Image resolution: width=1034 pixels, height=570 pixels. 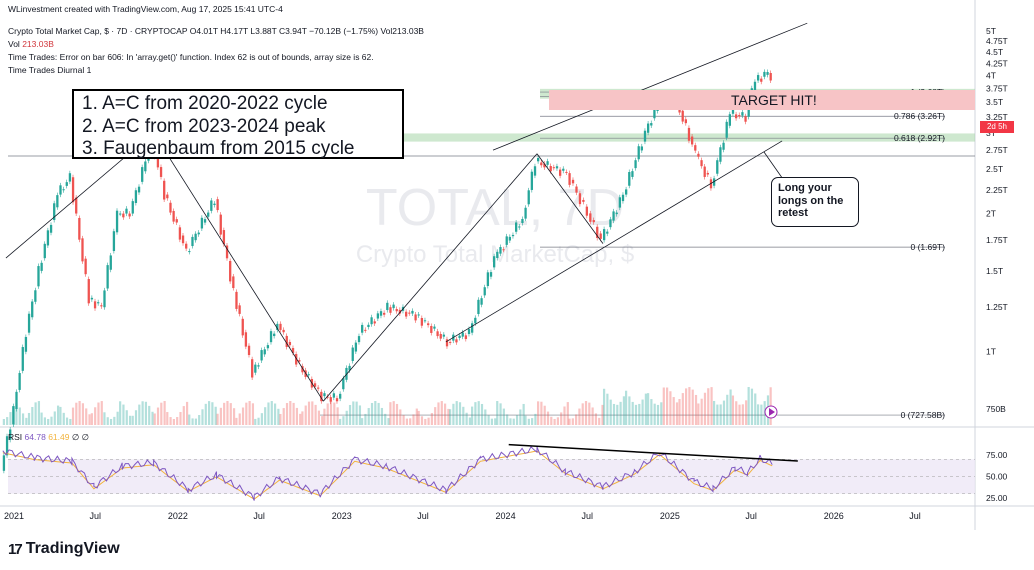 What do you see at coordinates (997, 307) in the screenshot?
I see `price-tick-label: 1.25T` at bounding box center [997, 307].